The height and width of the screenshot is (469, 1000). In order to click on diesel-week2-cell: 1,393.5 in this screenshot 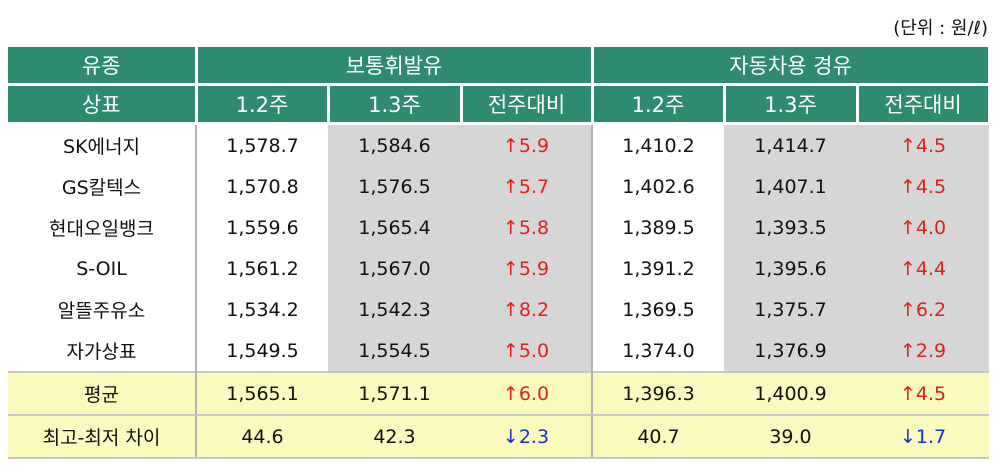, I will do `click(790, 227)`.